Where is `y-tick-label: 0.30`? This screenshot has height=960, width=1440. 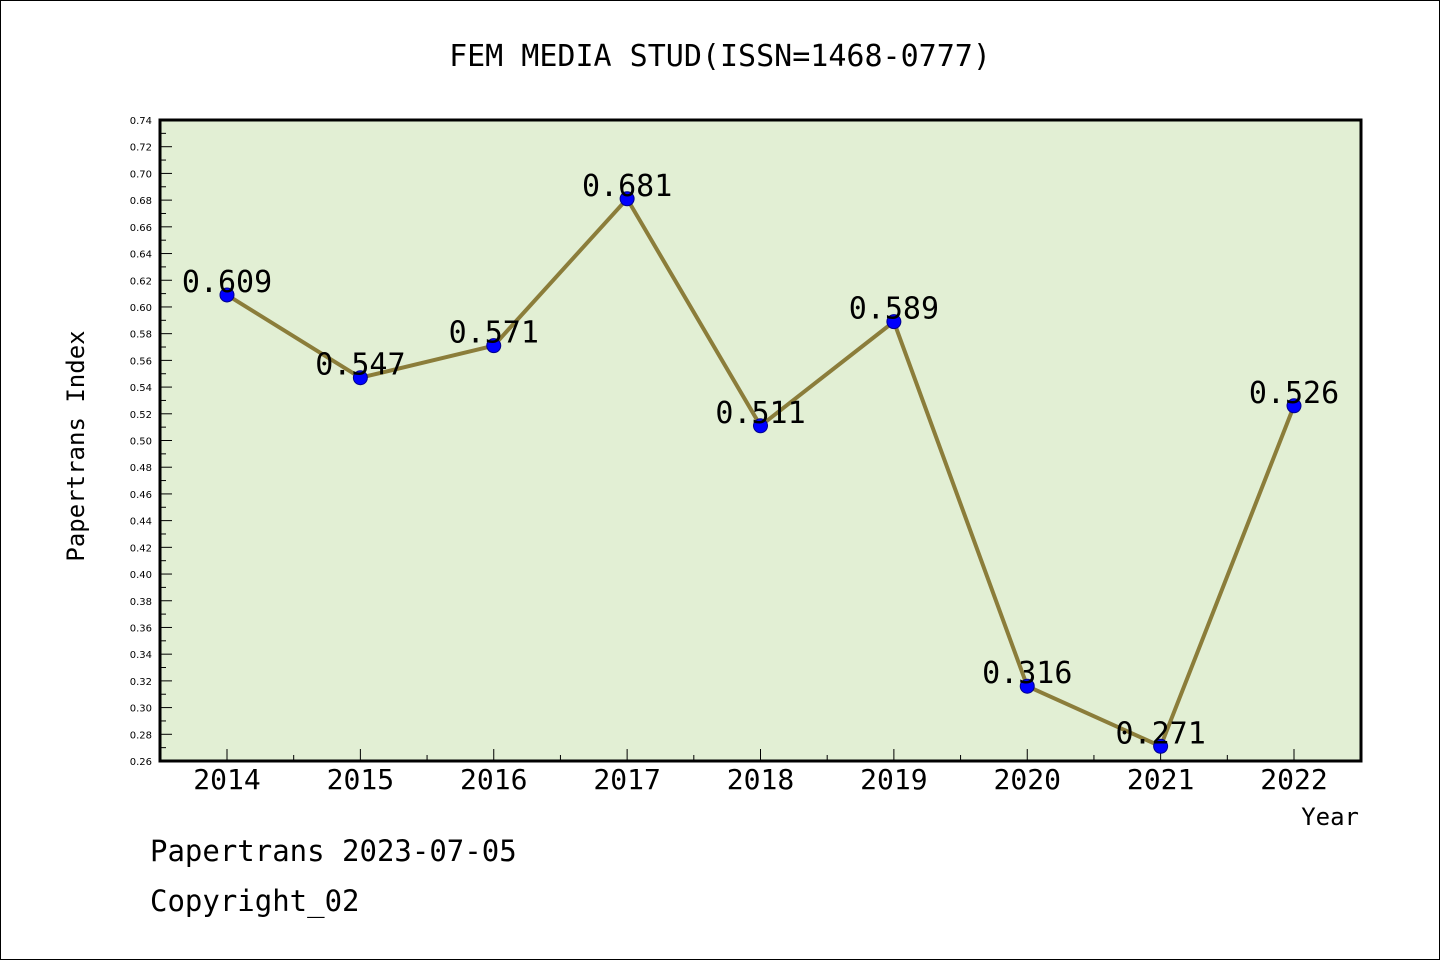 y-tick-label: 0.30 is located at coordinates (141, 709).